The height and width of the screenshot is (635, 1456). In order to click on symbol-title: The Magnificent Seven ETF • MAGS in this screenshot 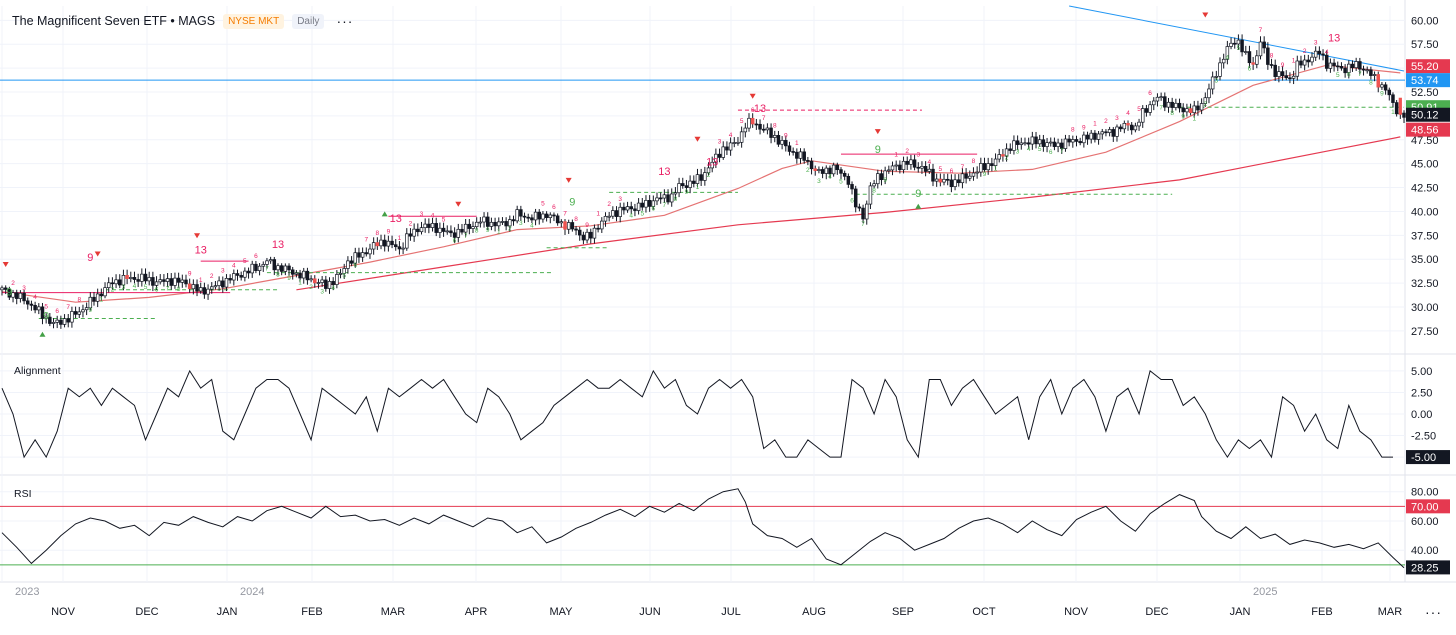, I will do `click(114, 21)`.